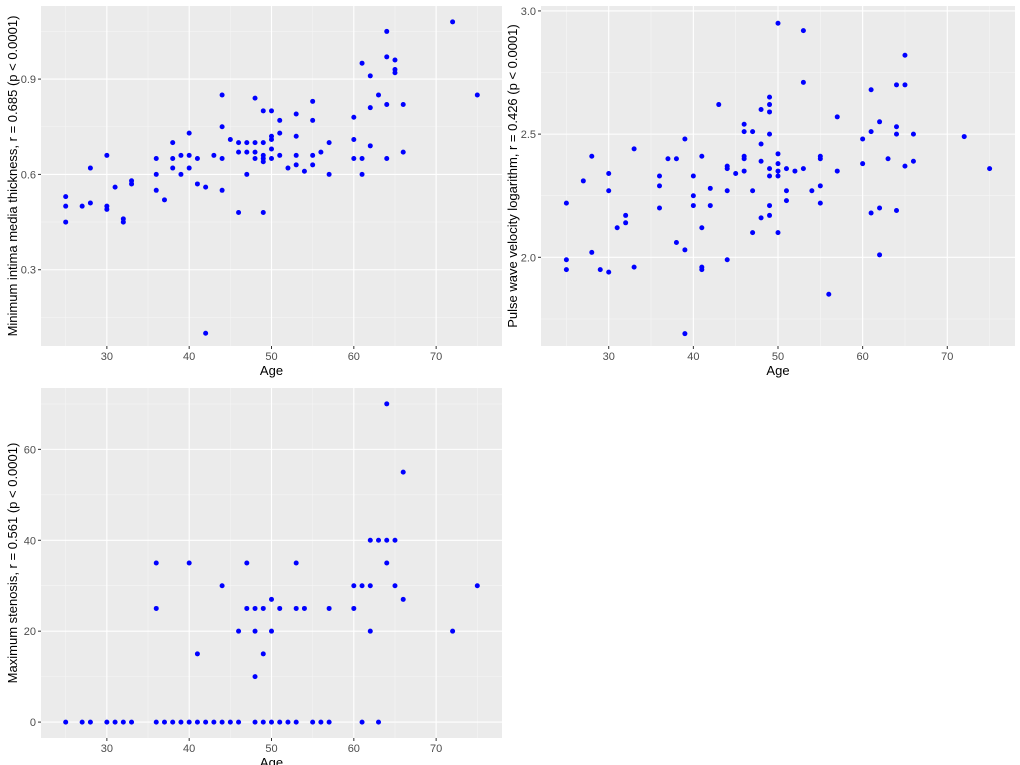  Describe the element at coordinates (436, 749) in the screenshot. I see `x-tick-label: 70` at that location.